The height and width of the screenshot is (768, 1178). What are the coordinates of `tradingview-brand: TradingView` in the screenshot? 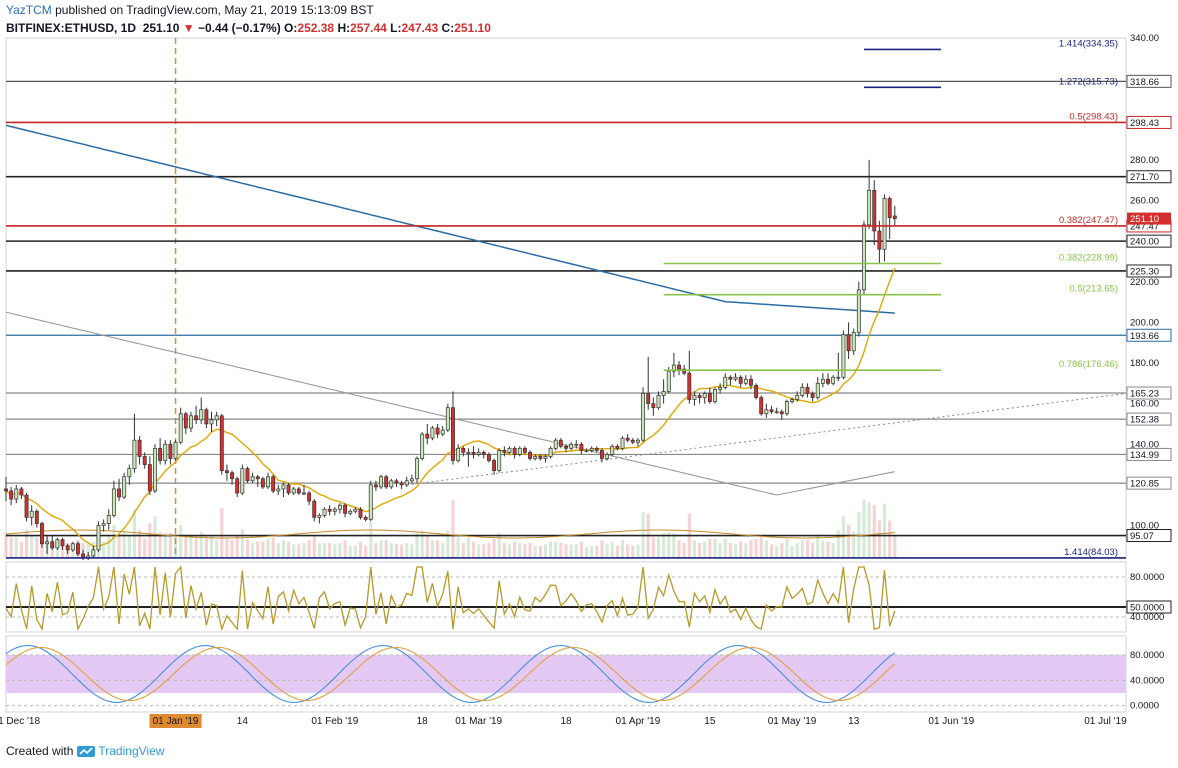 It's located at (131, 751).